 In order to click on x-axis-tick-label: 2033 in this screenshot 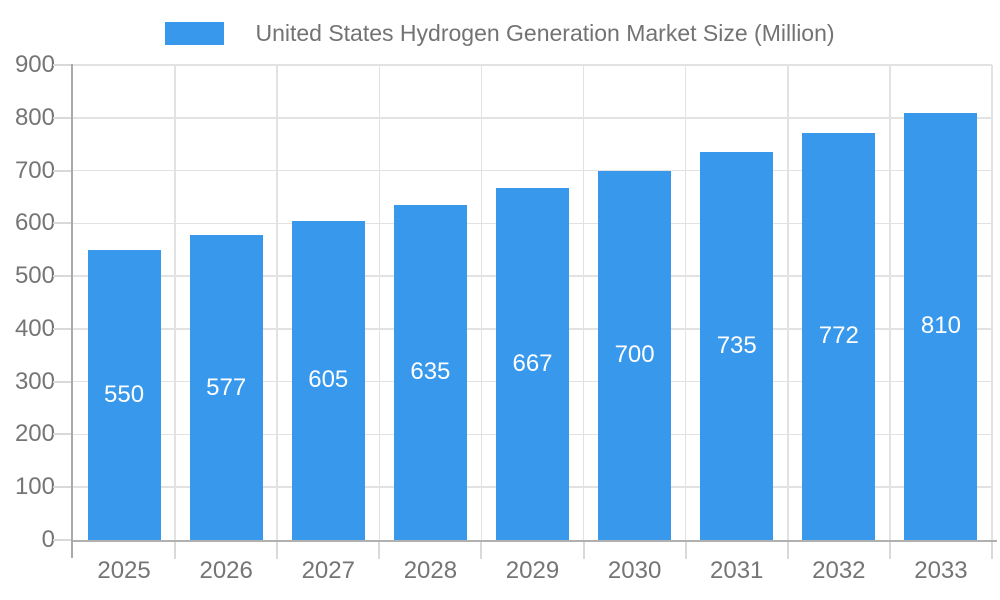, I will do `click(941, 570)`.